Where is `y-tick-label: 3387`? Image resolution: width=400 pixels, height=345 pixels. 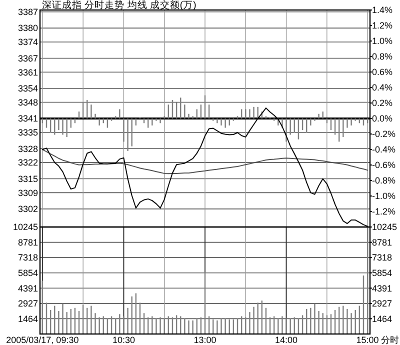 y-tick-label: 3387 is located at coordinates (28, 12).